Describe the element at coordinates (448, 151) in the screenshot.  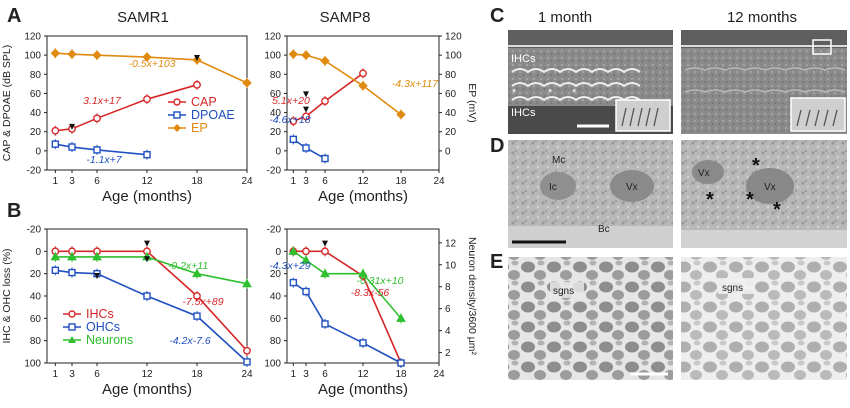
I see `y-right-tick-label: 0` at that location.